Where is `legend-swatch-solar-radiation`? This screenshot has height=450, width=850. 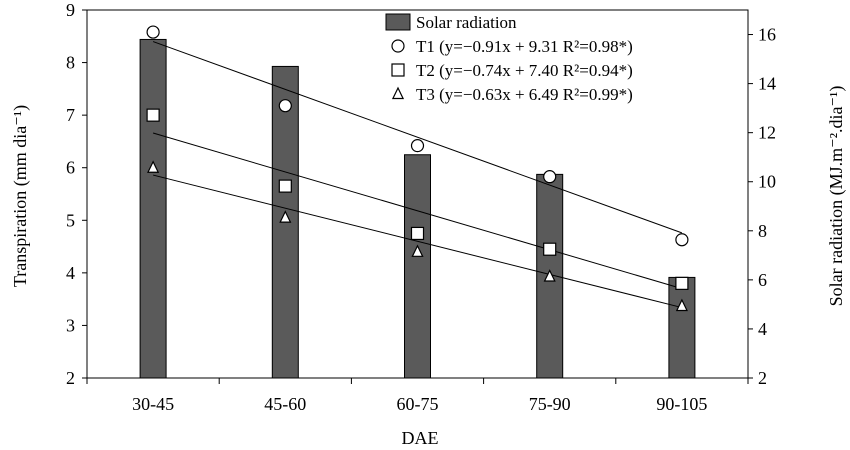
legend-swatch-solar-radiation is located at coordinates (398, 22).